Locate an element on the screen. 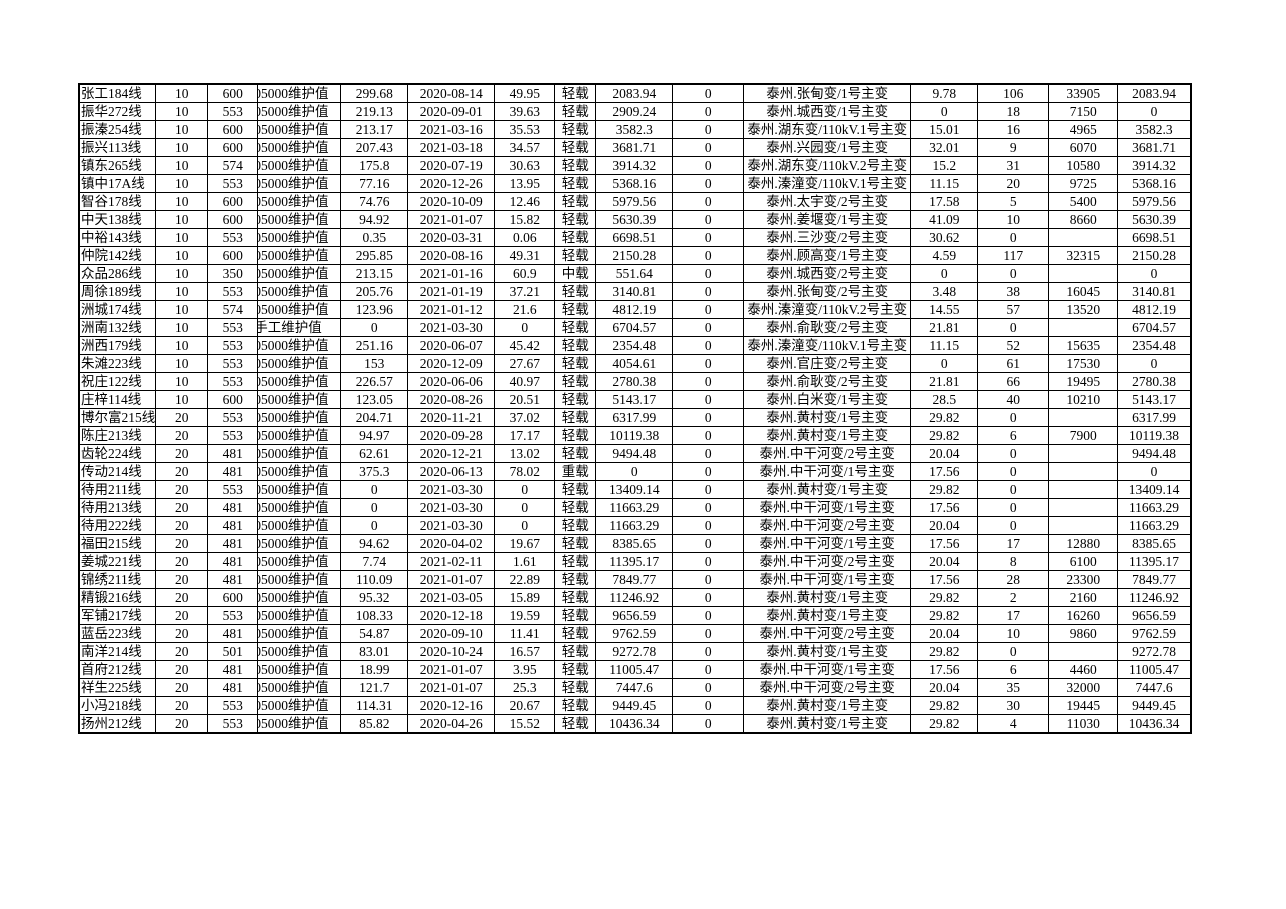 This screenshot has height=909, width=1286. cell-transformer-load: 30.62 is located at coordinates (944, 237).